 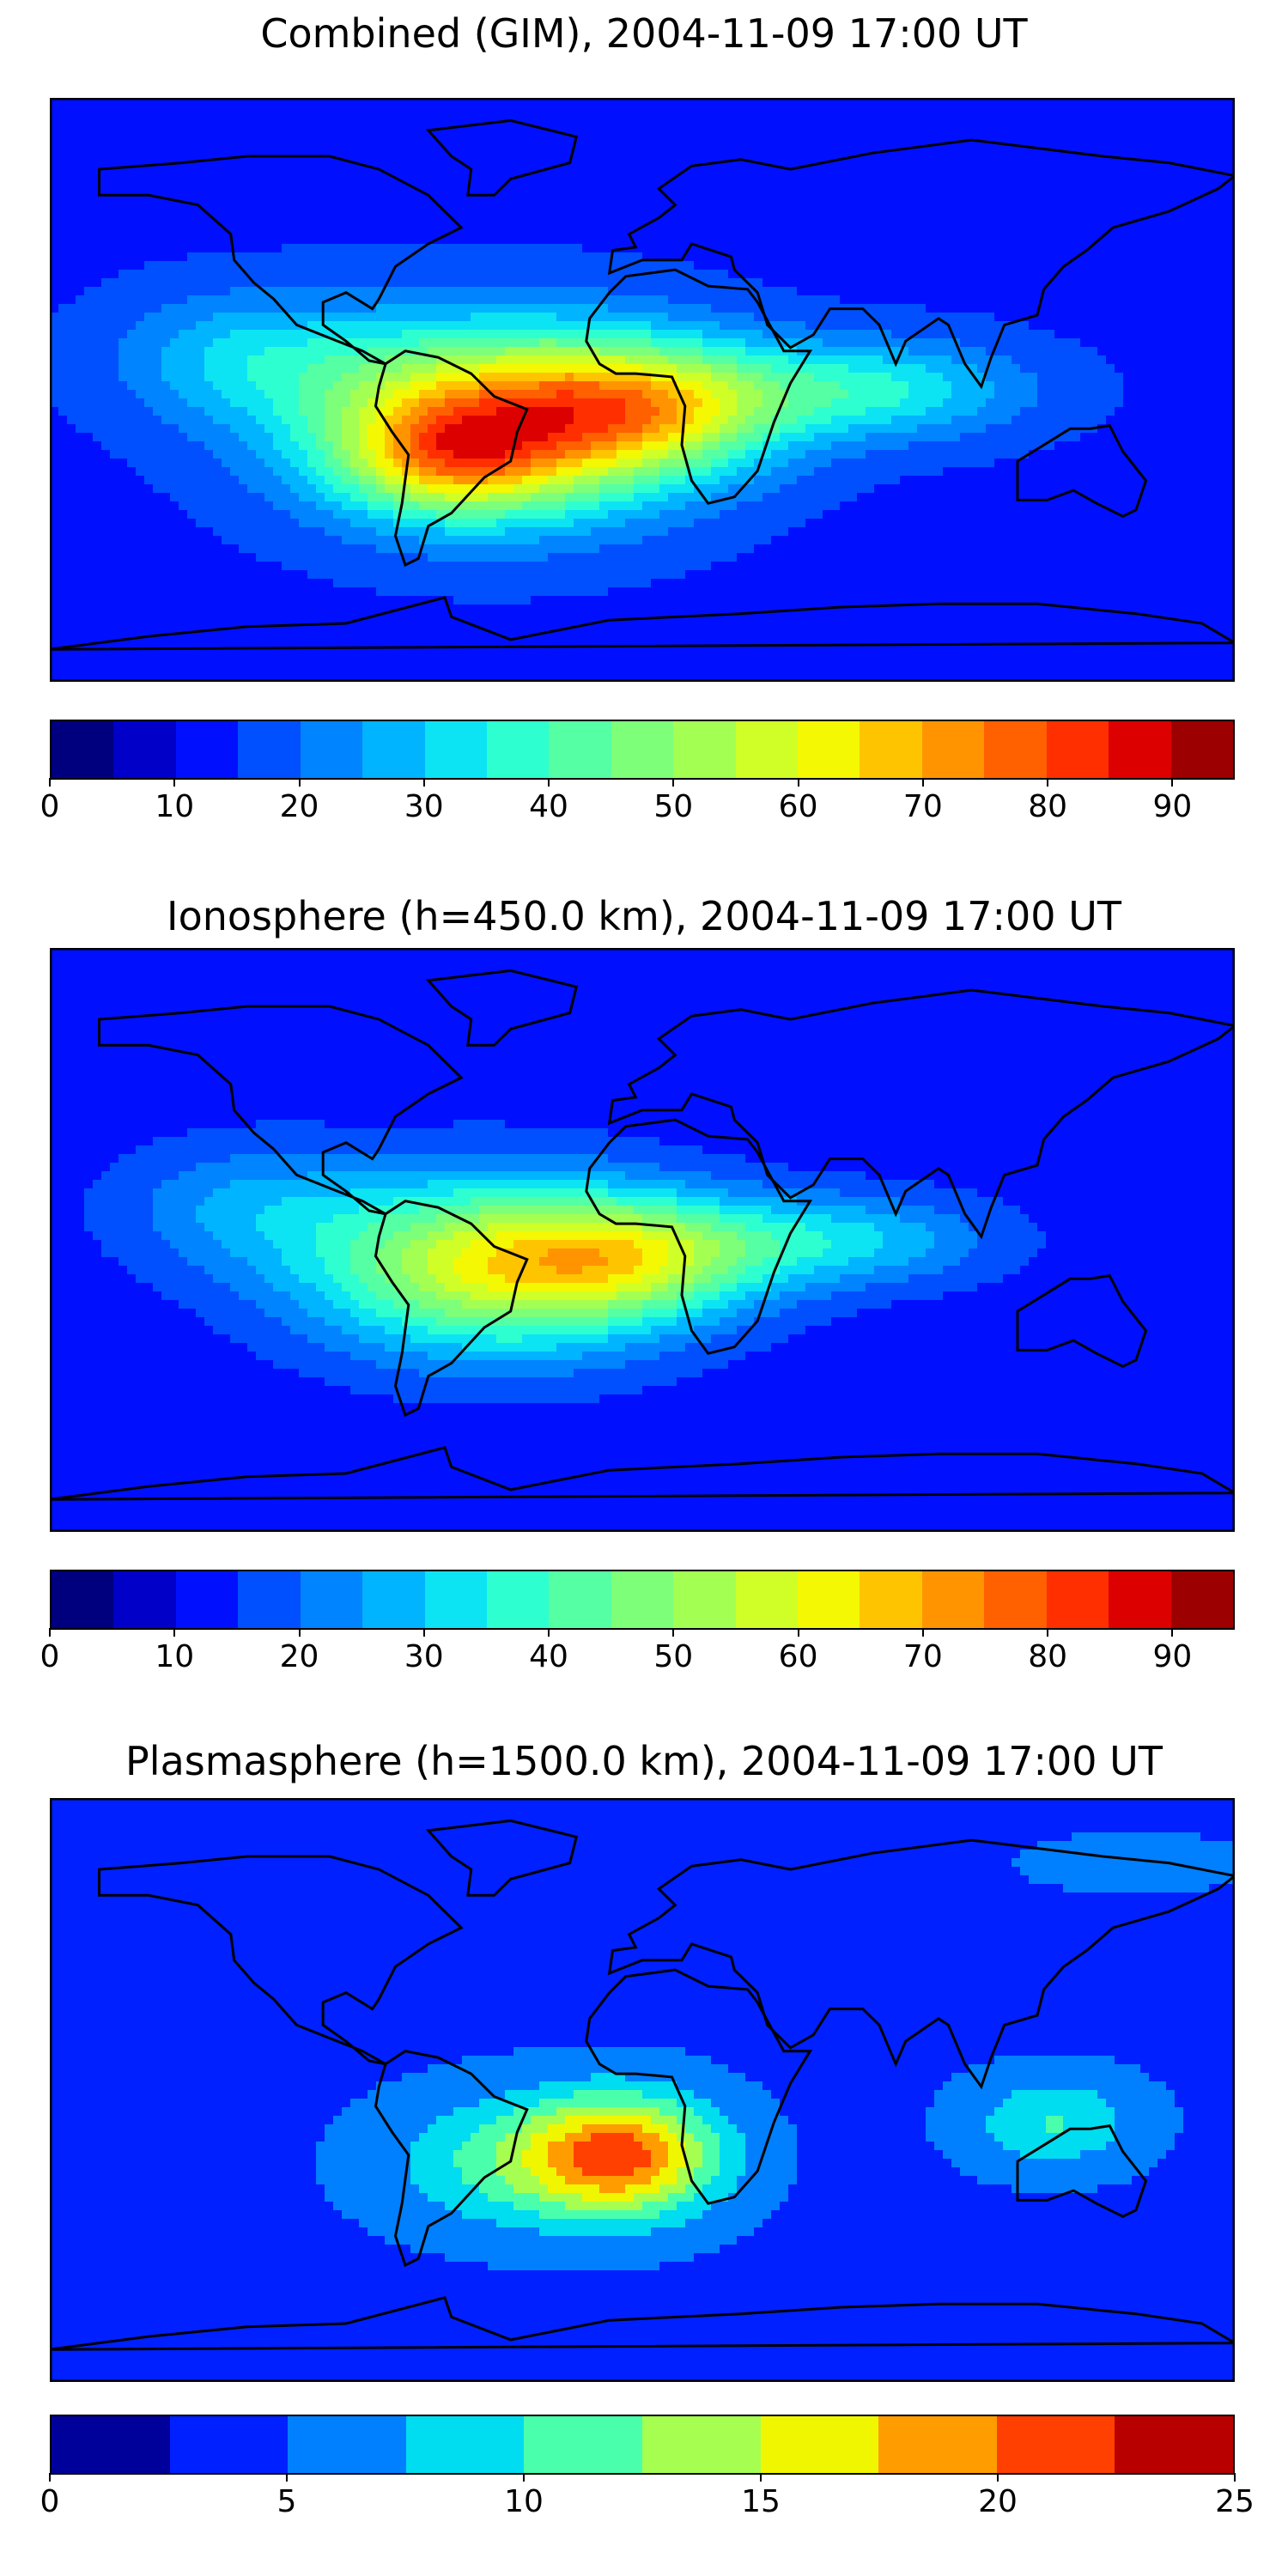 I want to click on colorbar-tick-label: 60, so click(x=799, y=1657).